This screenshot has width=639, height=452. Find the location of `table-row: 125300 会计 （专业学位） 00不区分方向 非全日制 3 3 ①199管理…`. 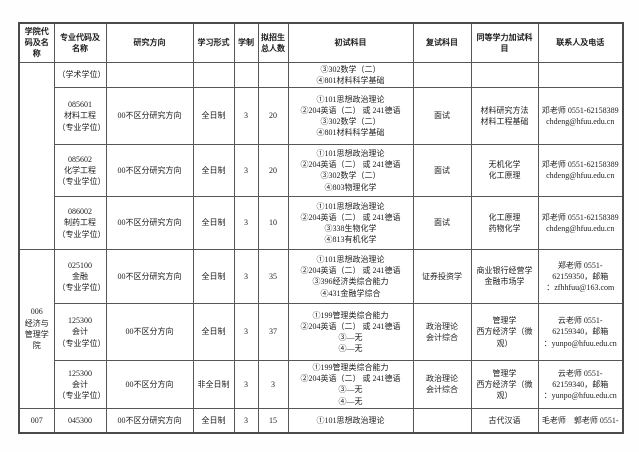

table-row: 125300 会计 （专业学位） 00不区分方向 非全日制 3 3 ①199管理… is located at coordinates (321, 384).